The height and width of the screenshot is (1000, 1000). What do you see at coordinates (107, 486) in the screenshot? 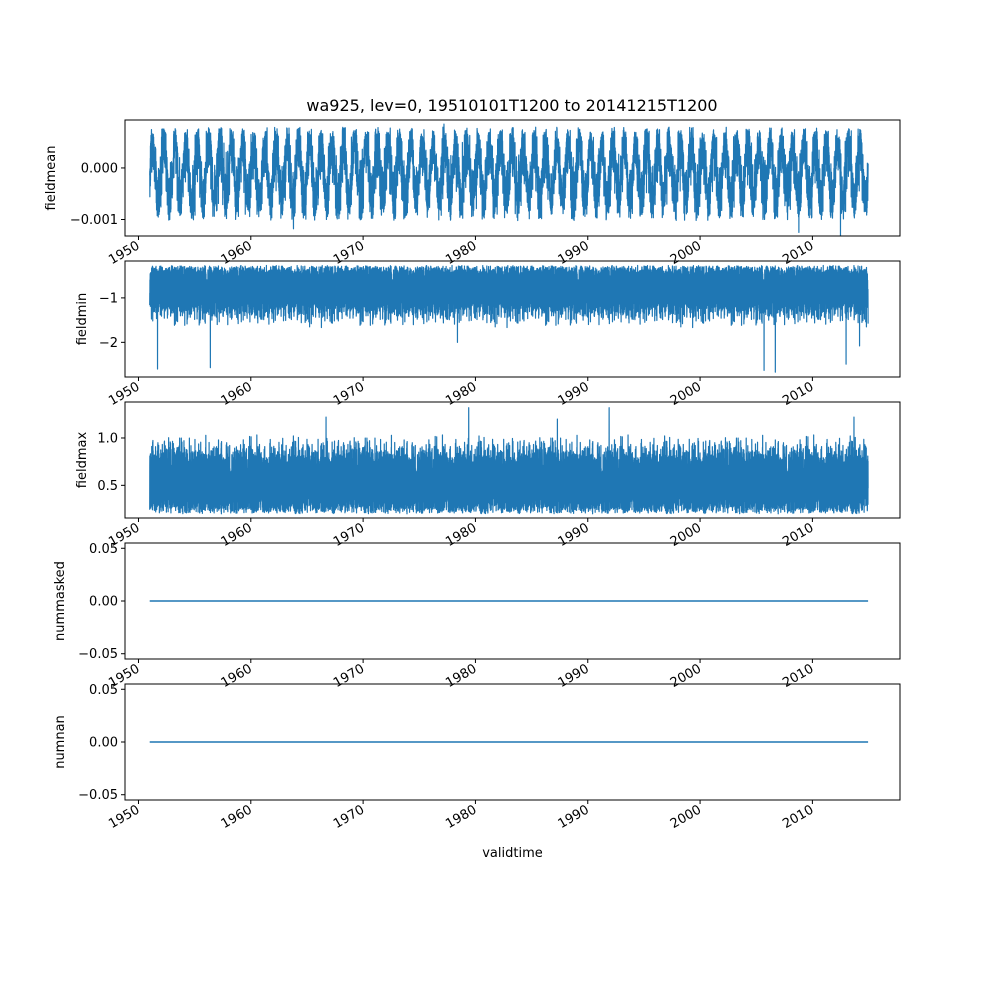
I see `ytick-label: 0.5` at bounding box center [107, 486].